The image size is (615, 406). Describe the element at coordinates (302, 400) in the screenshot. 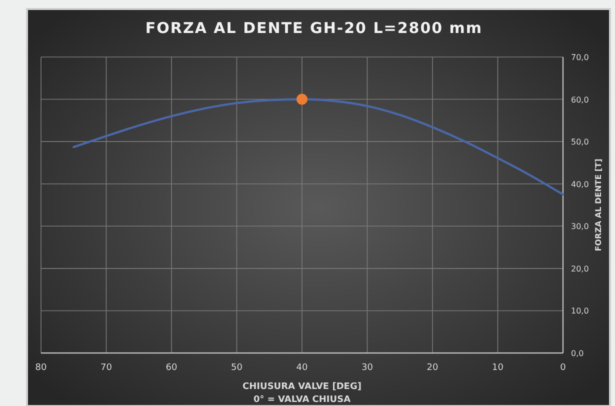

I see `text: 0° = VALVA CHIUSA` at that location.